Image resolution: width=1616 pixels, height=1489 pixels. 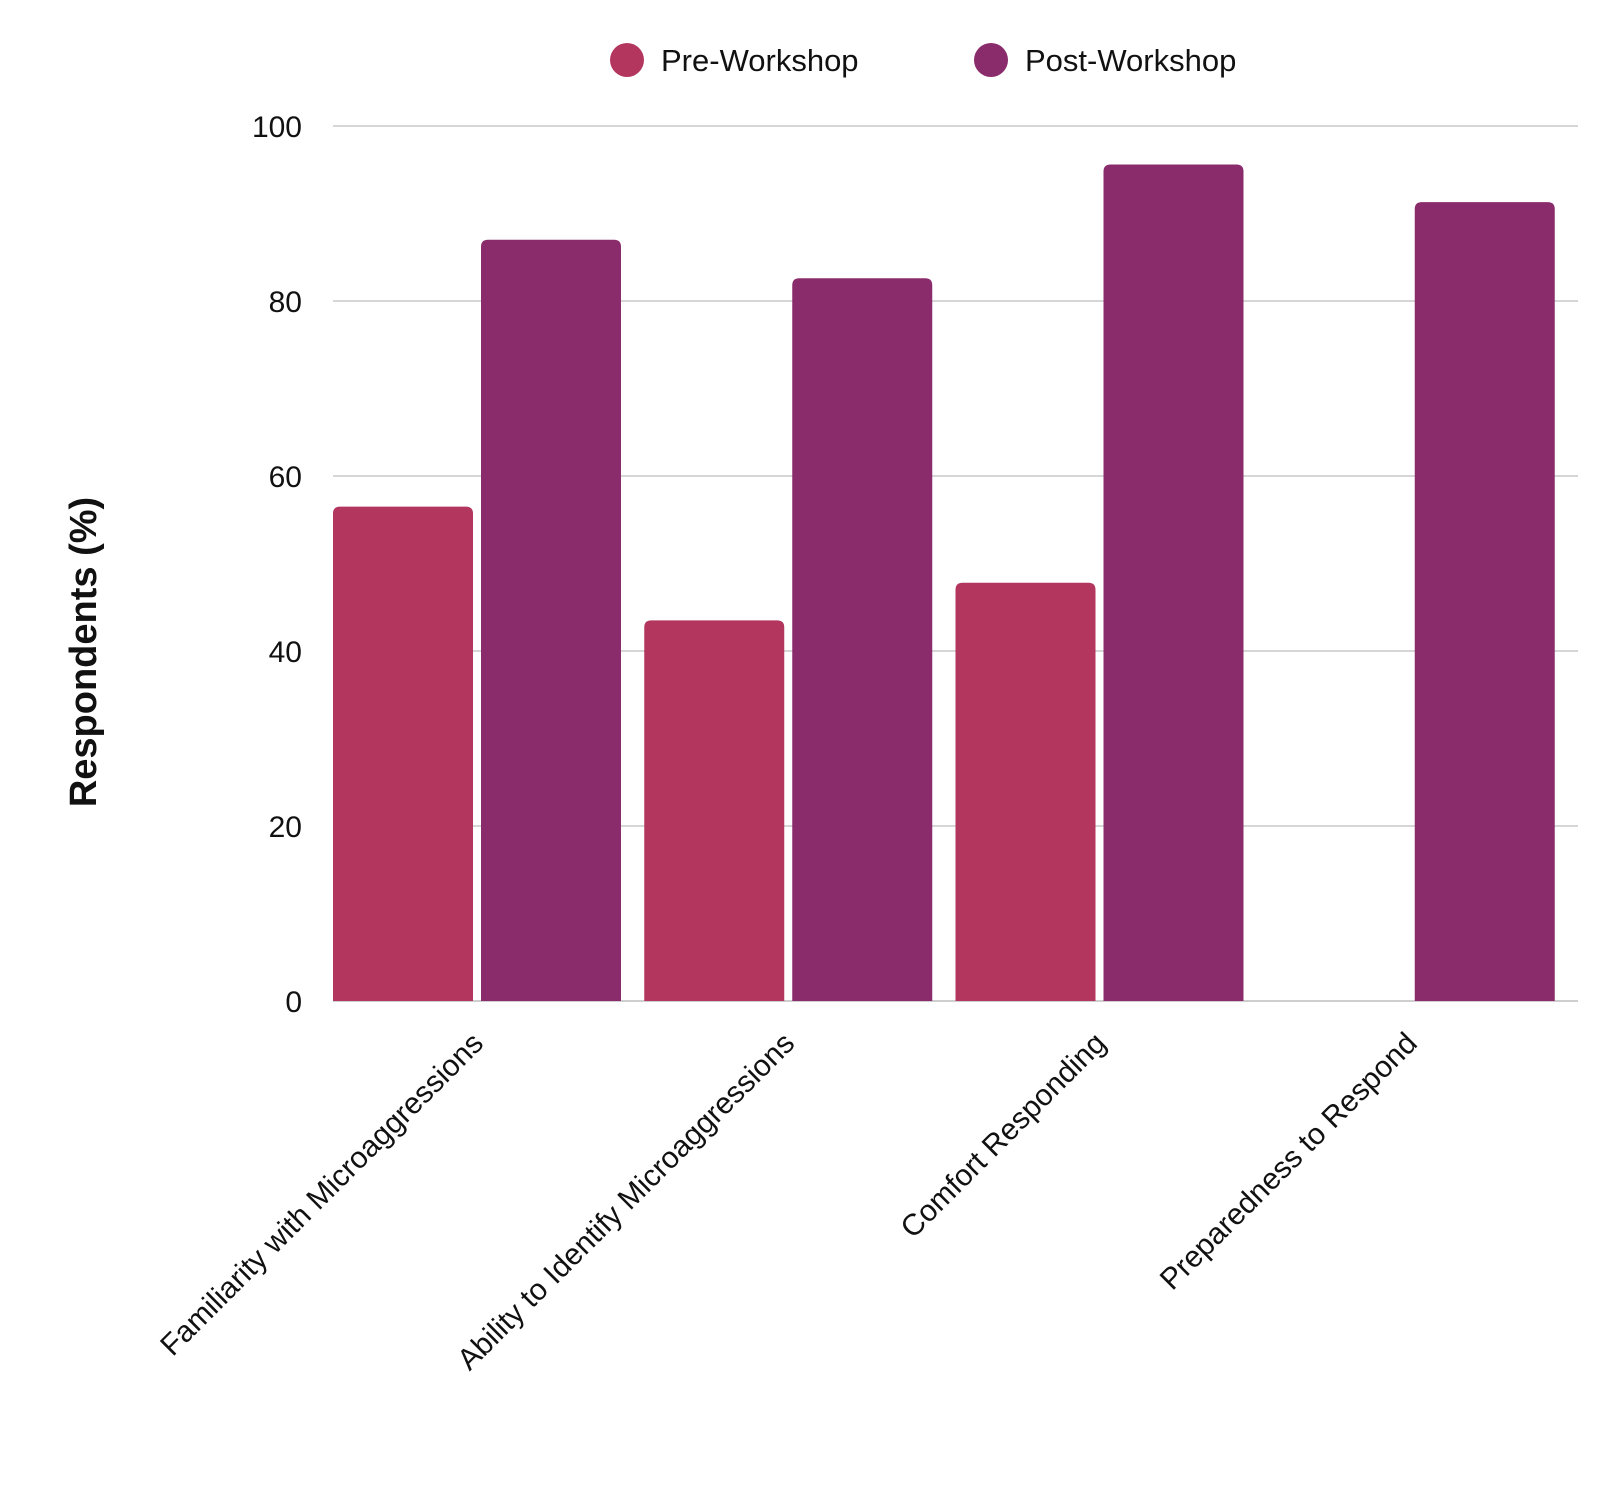 What do you see at coordinates (1289, 1162) in the screenshot?
I see `x-category-label: Preparedness to Respond` at bounding box center [1289, 1162].